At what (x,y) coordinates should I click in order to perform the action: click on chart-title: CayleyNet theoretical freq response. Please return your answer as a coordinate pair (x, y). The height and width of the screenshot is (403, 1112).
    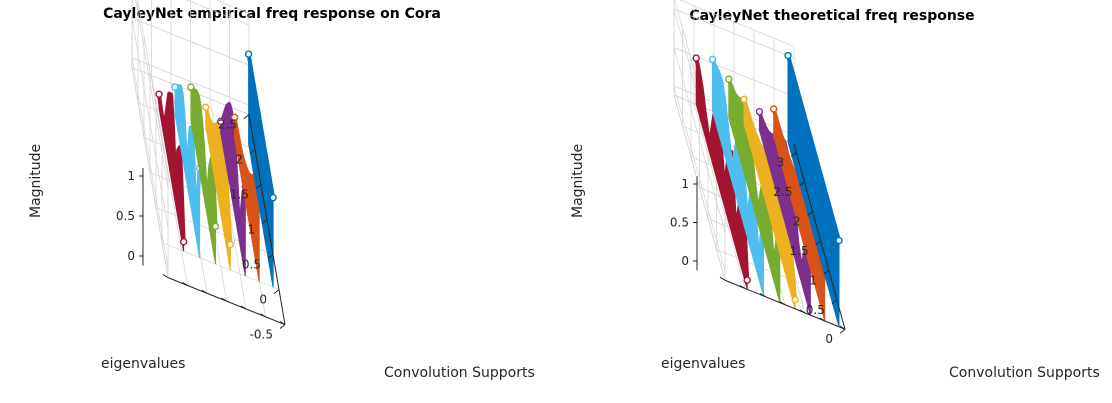
    Looking at the image, I should click on (831, 16).